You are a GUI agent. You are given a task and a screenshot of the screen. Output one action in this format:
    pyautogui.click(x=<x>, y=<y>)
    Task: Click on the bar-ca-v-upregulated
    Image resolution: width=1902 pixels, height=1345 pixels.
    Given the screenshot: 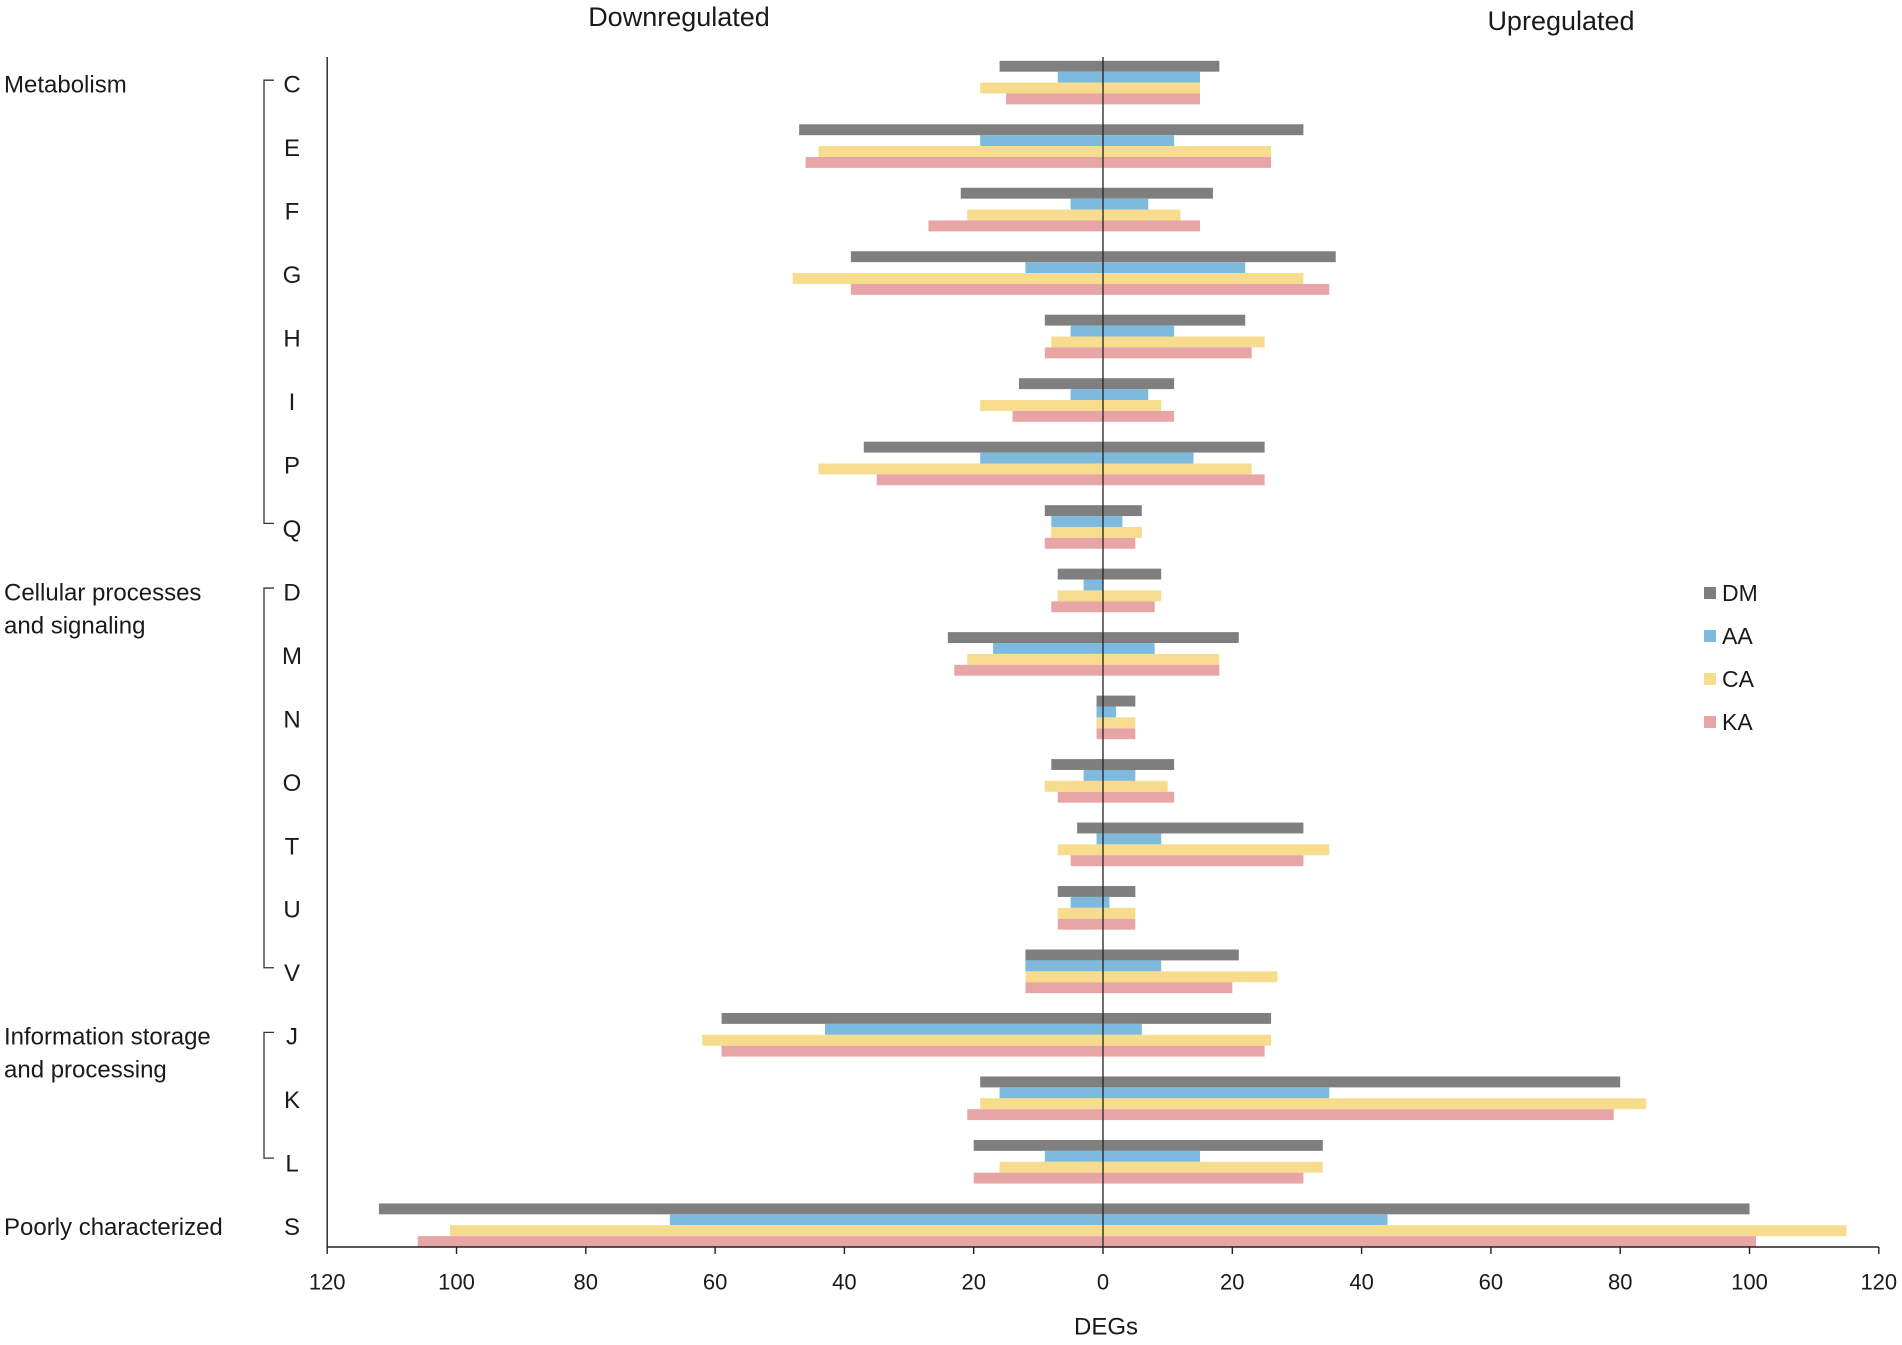 What is the action you would take?
    pyautogui.click(x=1190, y=977)
    